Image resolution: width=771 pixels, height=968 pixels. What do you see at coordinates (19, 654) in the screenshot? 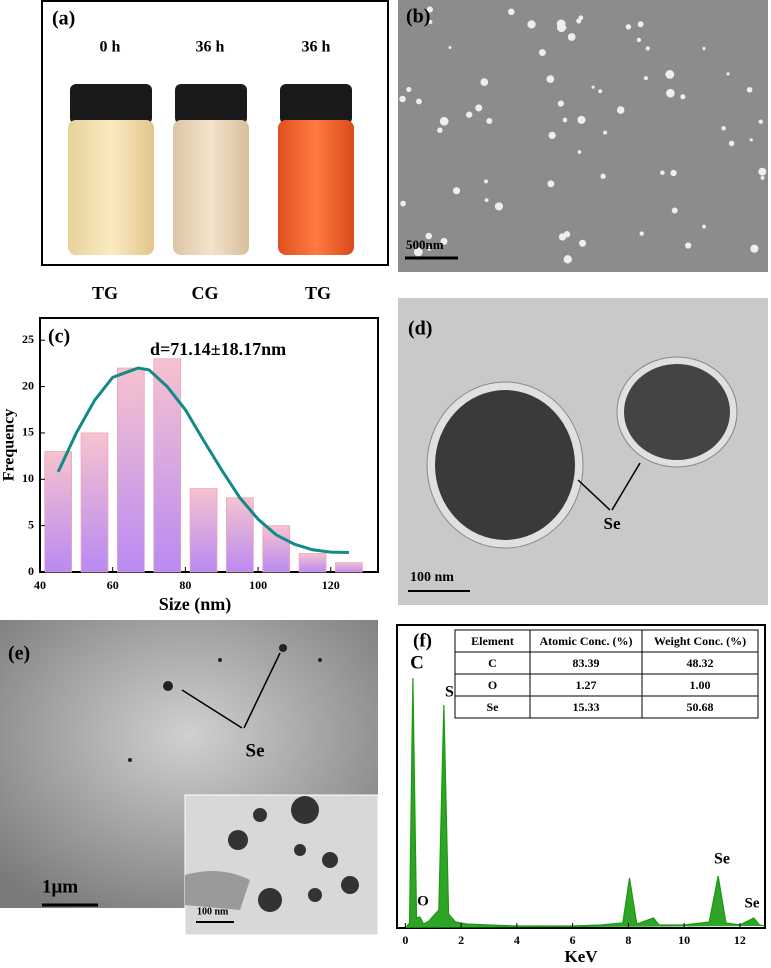
I see `panel-label: (e)` at bounding box center [19, 654].